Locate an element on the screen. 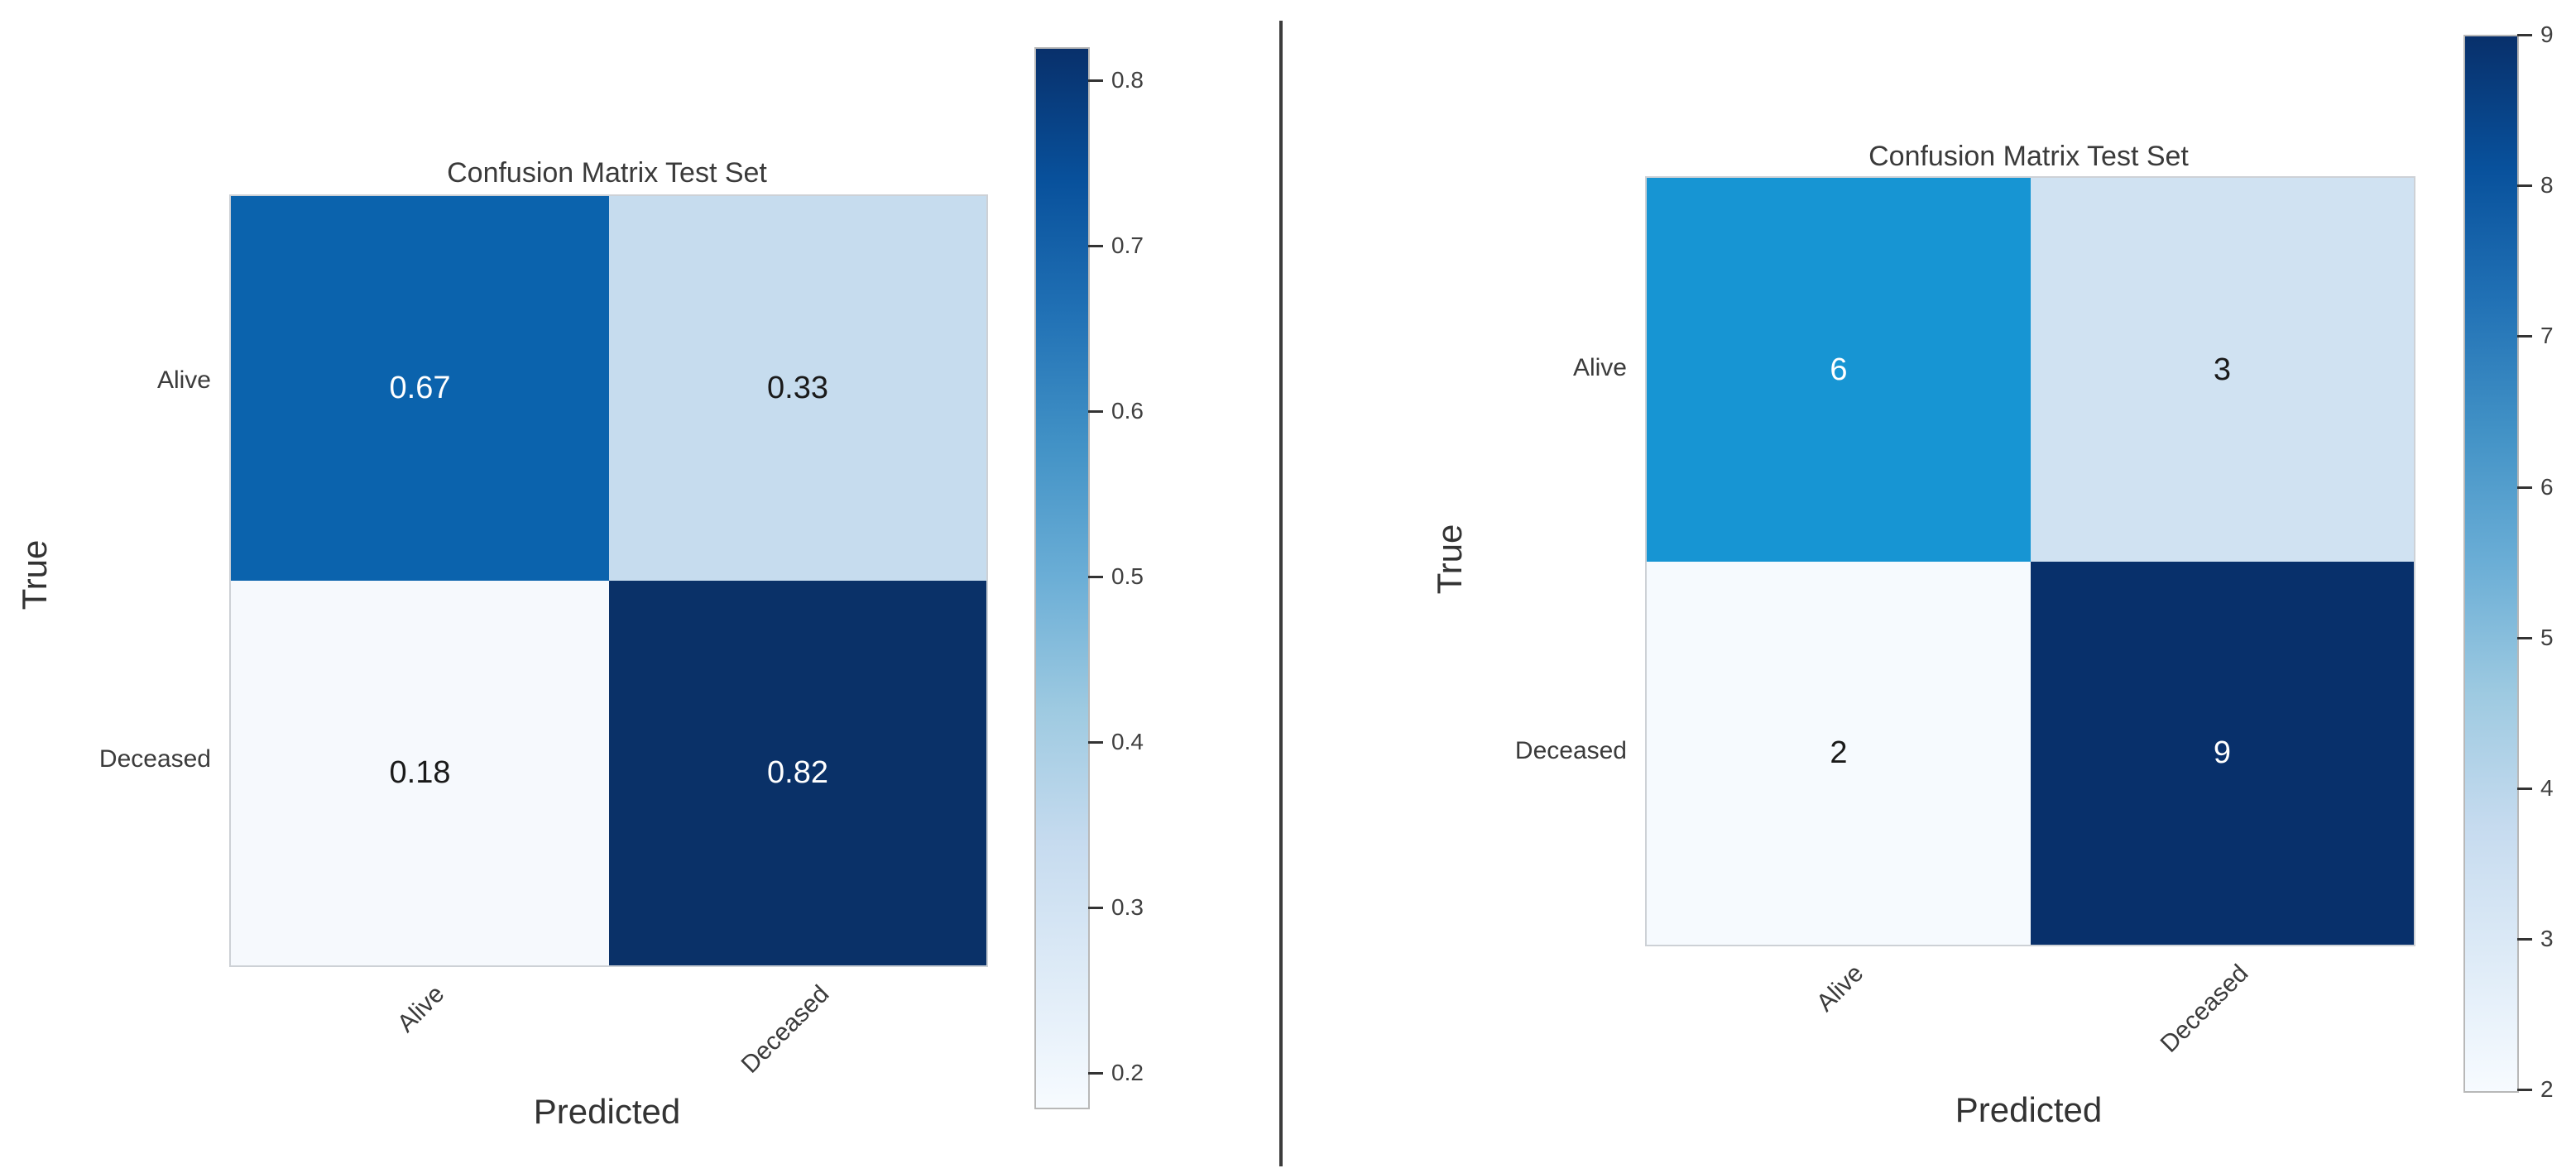  tick-label: 2 is located at coordinates (2547, 1089).